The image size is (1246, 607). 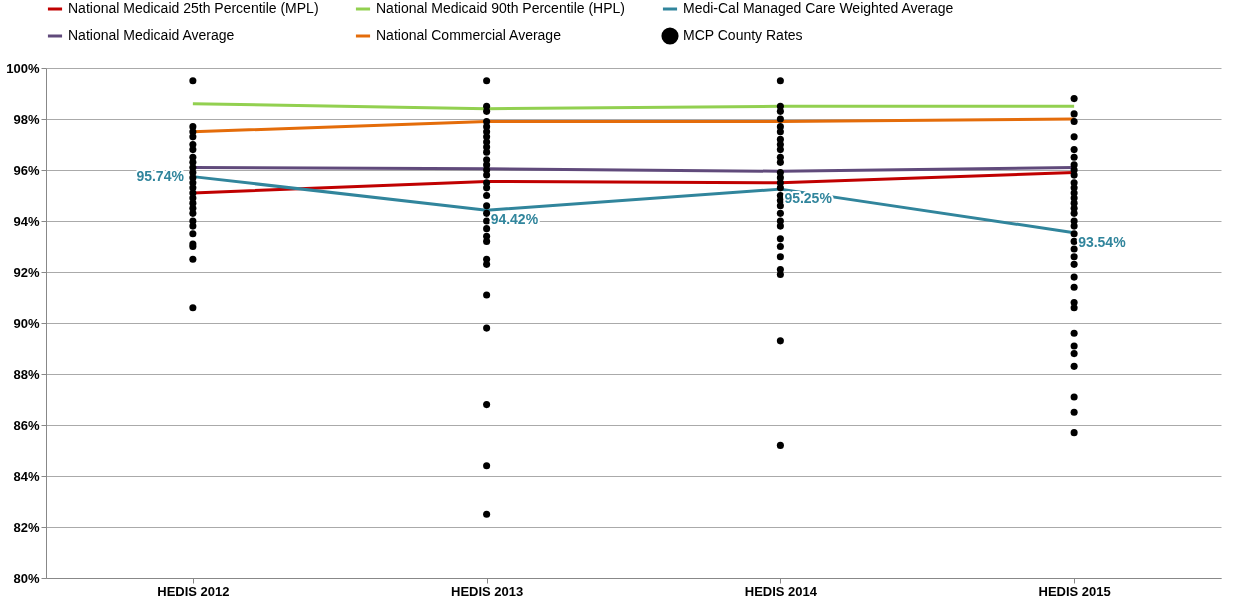 What do you see at coordinates (26, 170) in the screenshot?
I see `y-tick-label: 96%` at bounding box center [26, 170].